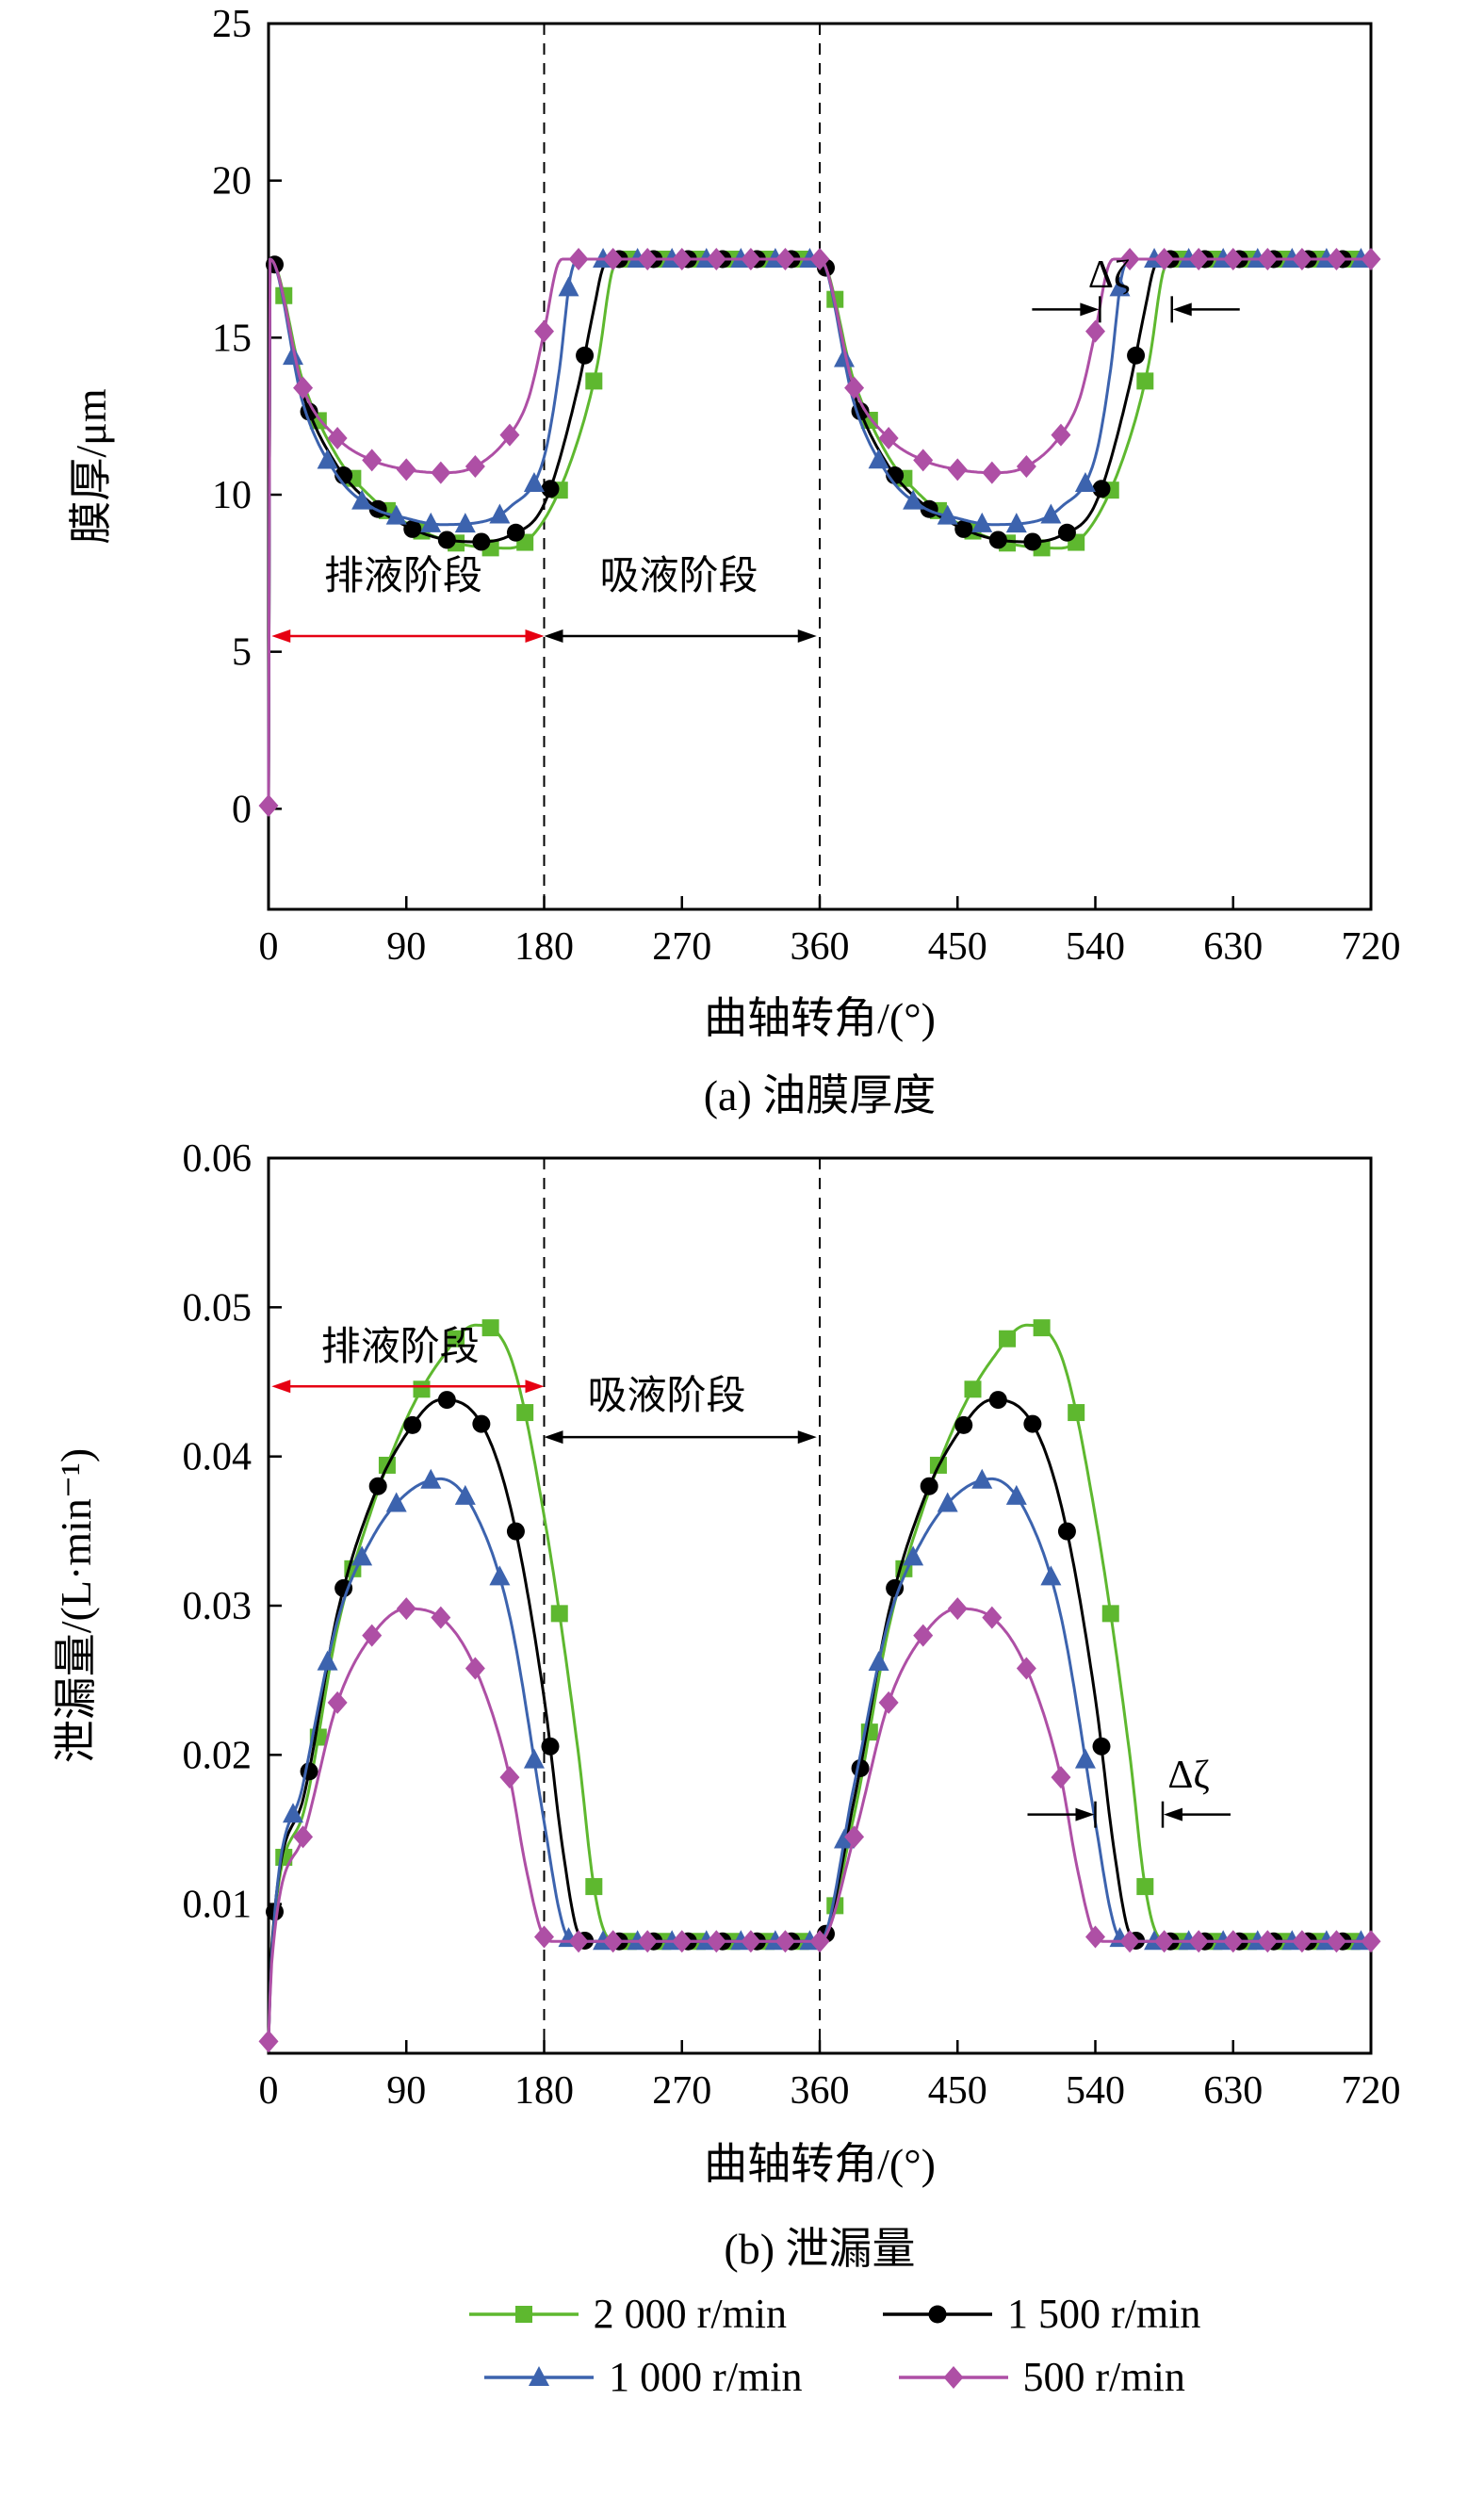  Describe the element at coordinates (678, 576) in the screenshot. I see `annotation-label: 吸液阶段` at that location.